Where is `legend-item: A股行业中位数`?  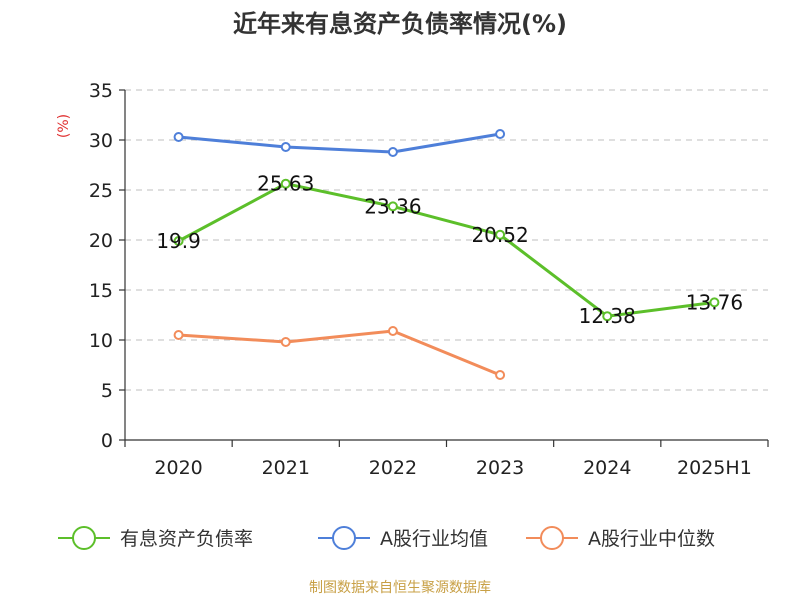
legend-item: A股行业中位数 is located at coordinates (620, 538).